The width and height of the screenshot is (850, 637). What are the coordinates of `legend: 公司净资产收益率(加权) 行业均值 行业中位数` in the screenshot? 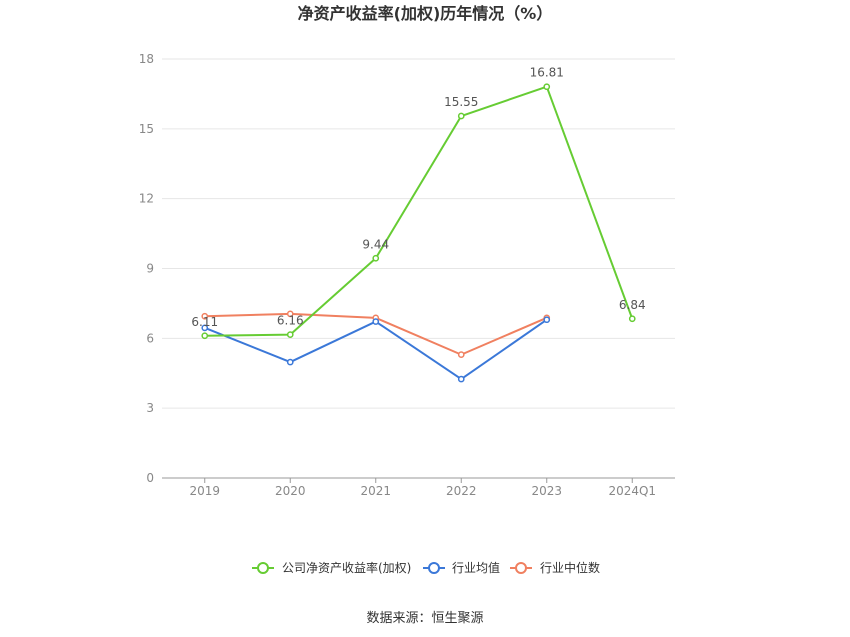 It's located at (426, 567).